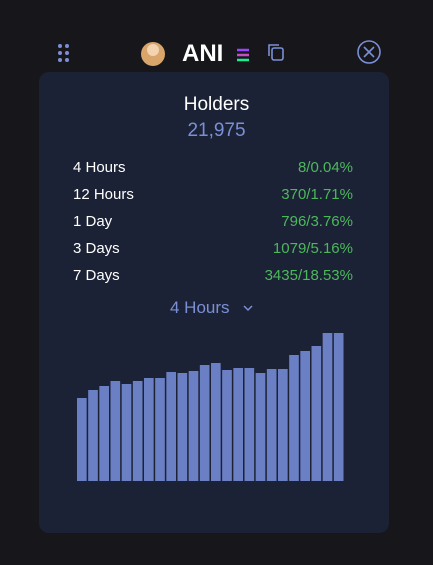 This screenshot has width=433, height=565. I want to click on solana-icon, so click(243, 55).